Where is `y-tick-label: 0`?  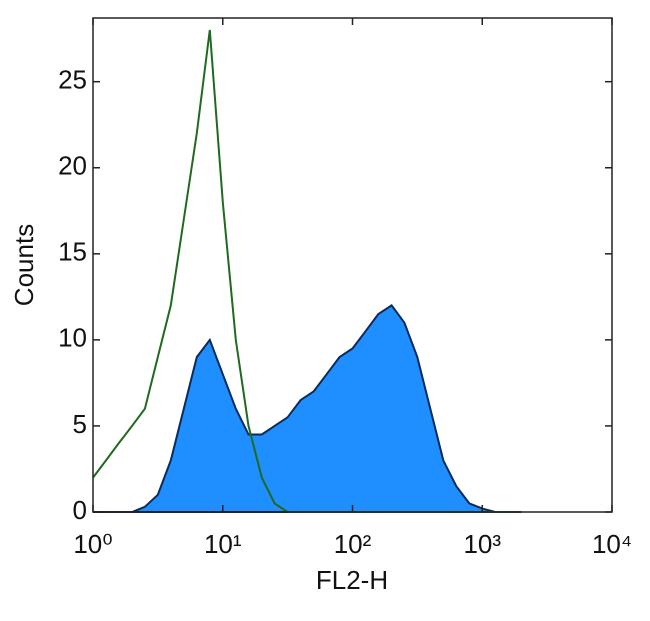 y-tick-label: 0 is located at coordinates (80, 510).